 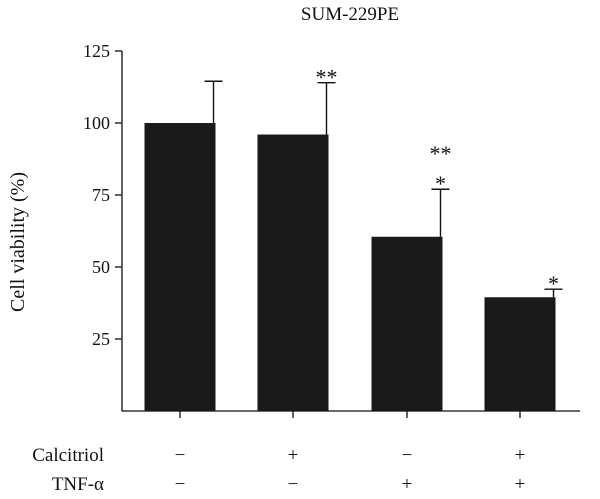 What do you see at coordinates (18, 242) in the screenshot?
I see `y-axis-label: Cell viability (%)` at bounding box center [18, 242].